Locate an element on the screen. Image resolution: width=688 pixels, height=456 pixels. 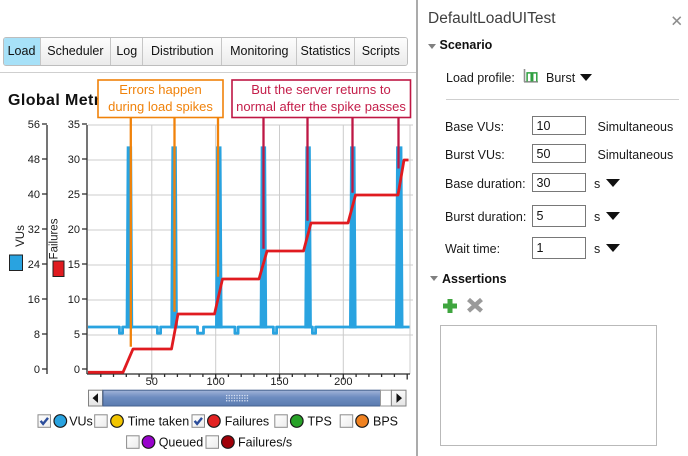
svg-text: 5 is located at coordinates (77, 335).